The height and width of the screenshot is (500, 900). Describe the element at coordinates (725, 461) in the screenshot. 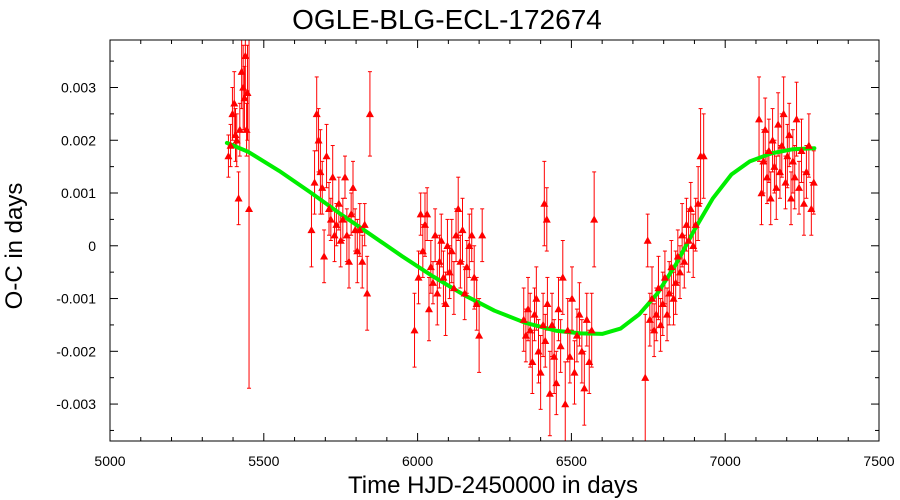

I see `x-tick-label: 7000` at that location.